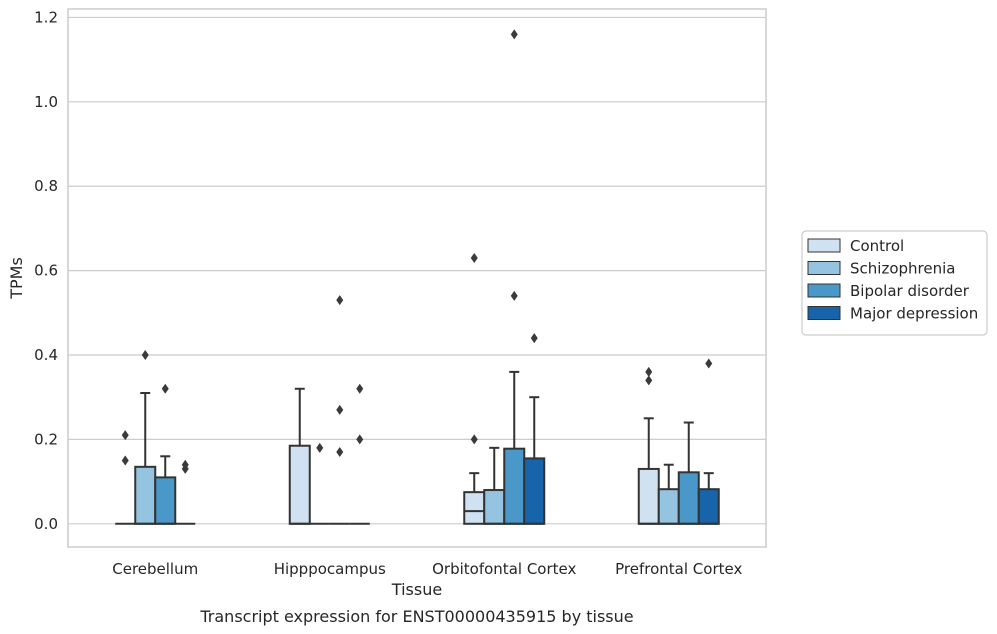  What do you see at coordinates (46, 17) in the screenshot?
I see `y-tick-label: 1.2` at bounding box center [46, 17].